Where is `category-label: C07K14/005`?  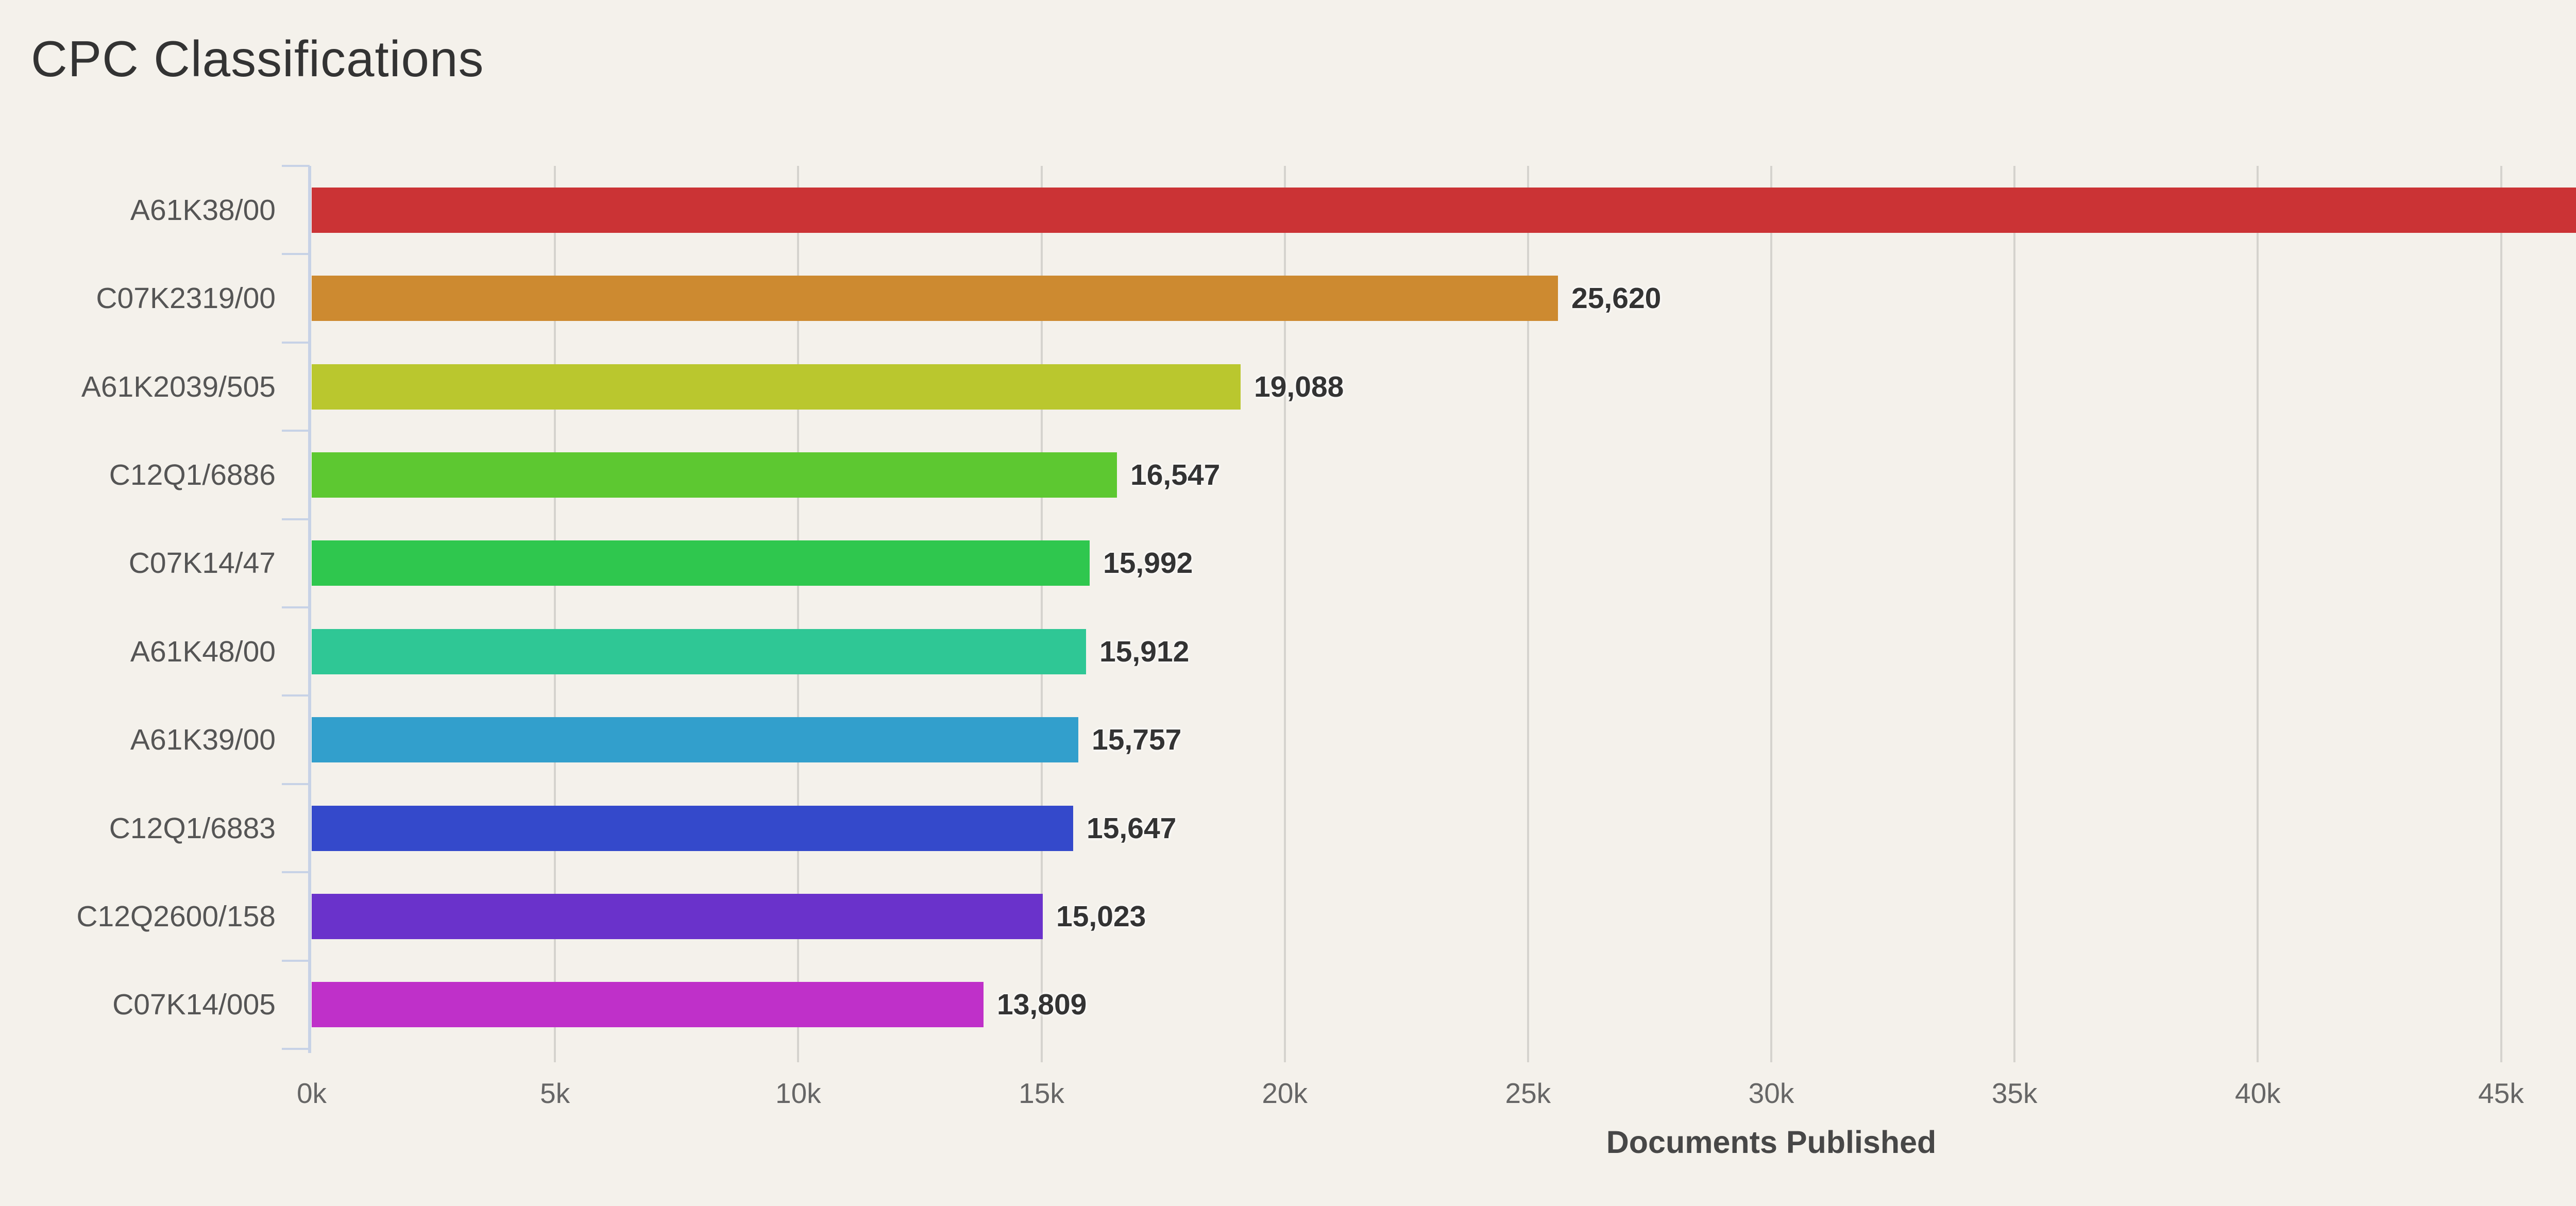
category-label: C07K14/005 is located at coordinates (194, 1005).